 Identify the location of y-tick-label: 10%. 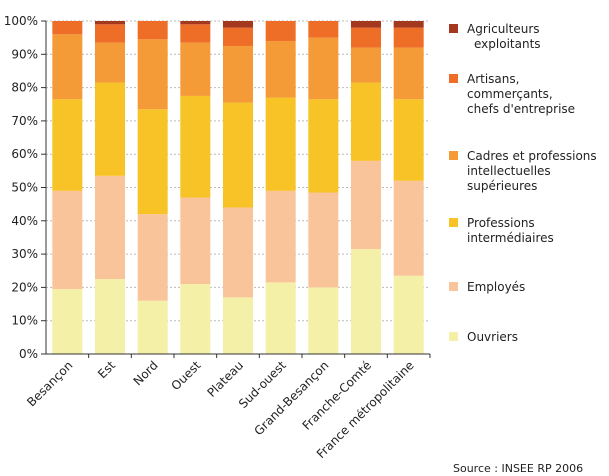
(24, 321).